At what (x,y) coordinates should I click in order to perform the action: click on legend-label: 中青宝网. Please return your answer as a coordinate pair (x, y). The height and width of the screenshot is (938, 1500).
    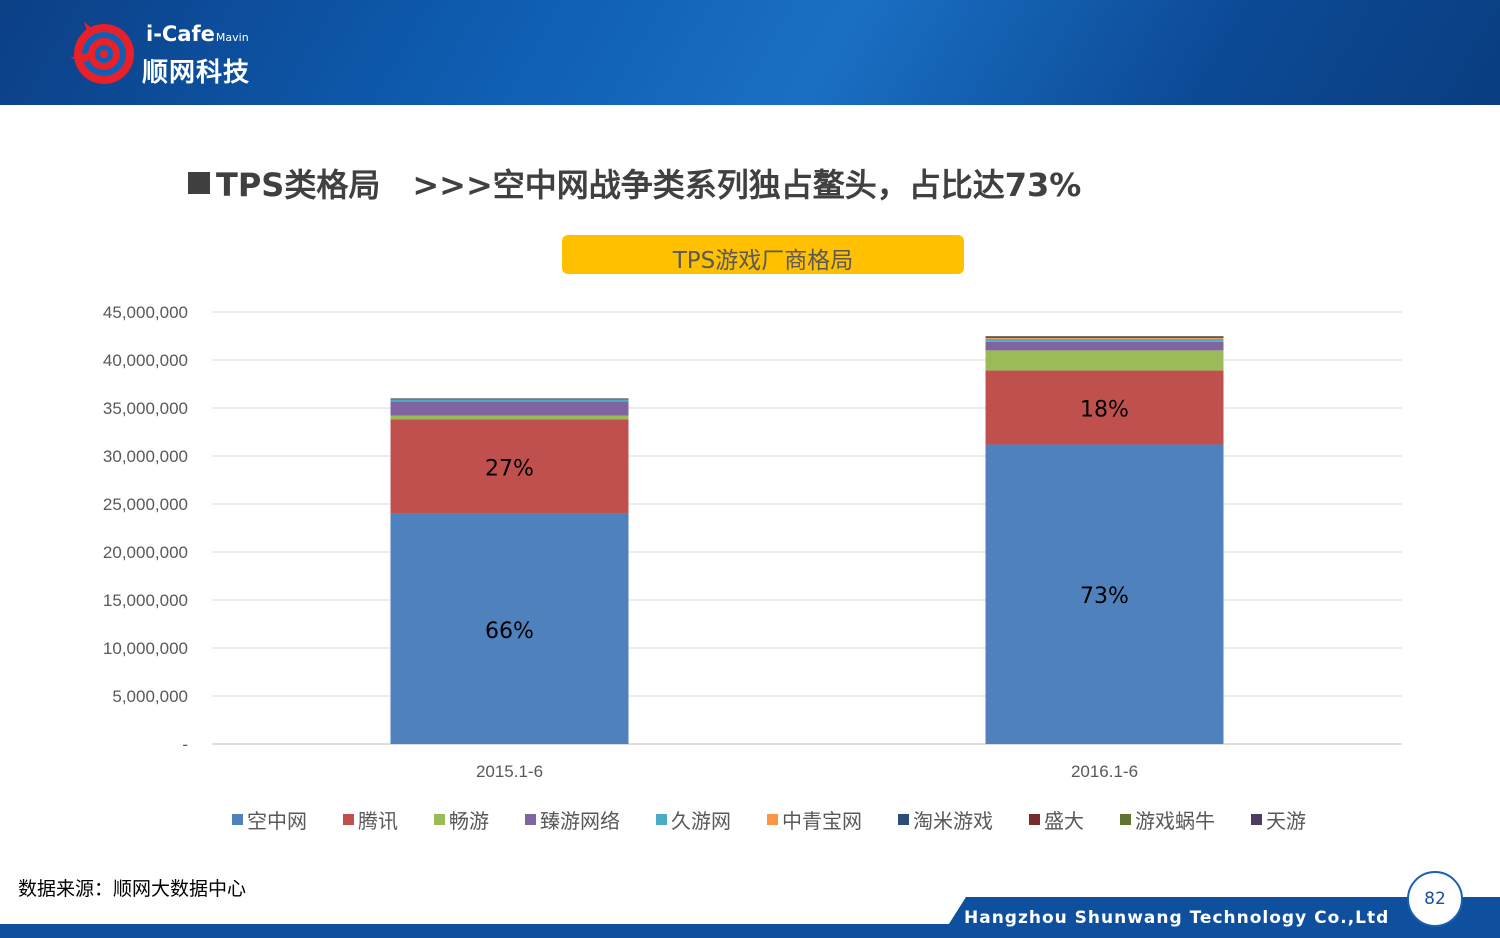
    Looking at the image, I should click on (822, 820).